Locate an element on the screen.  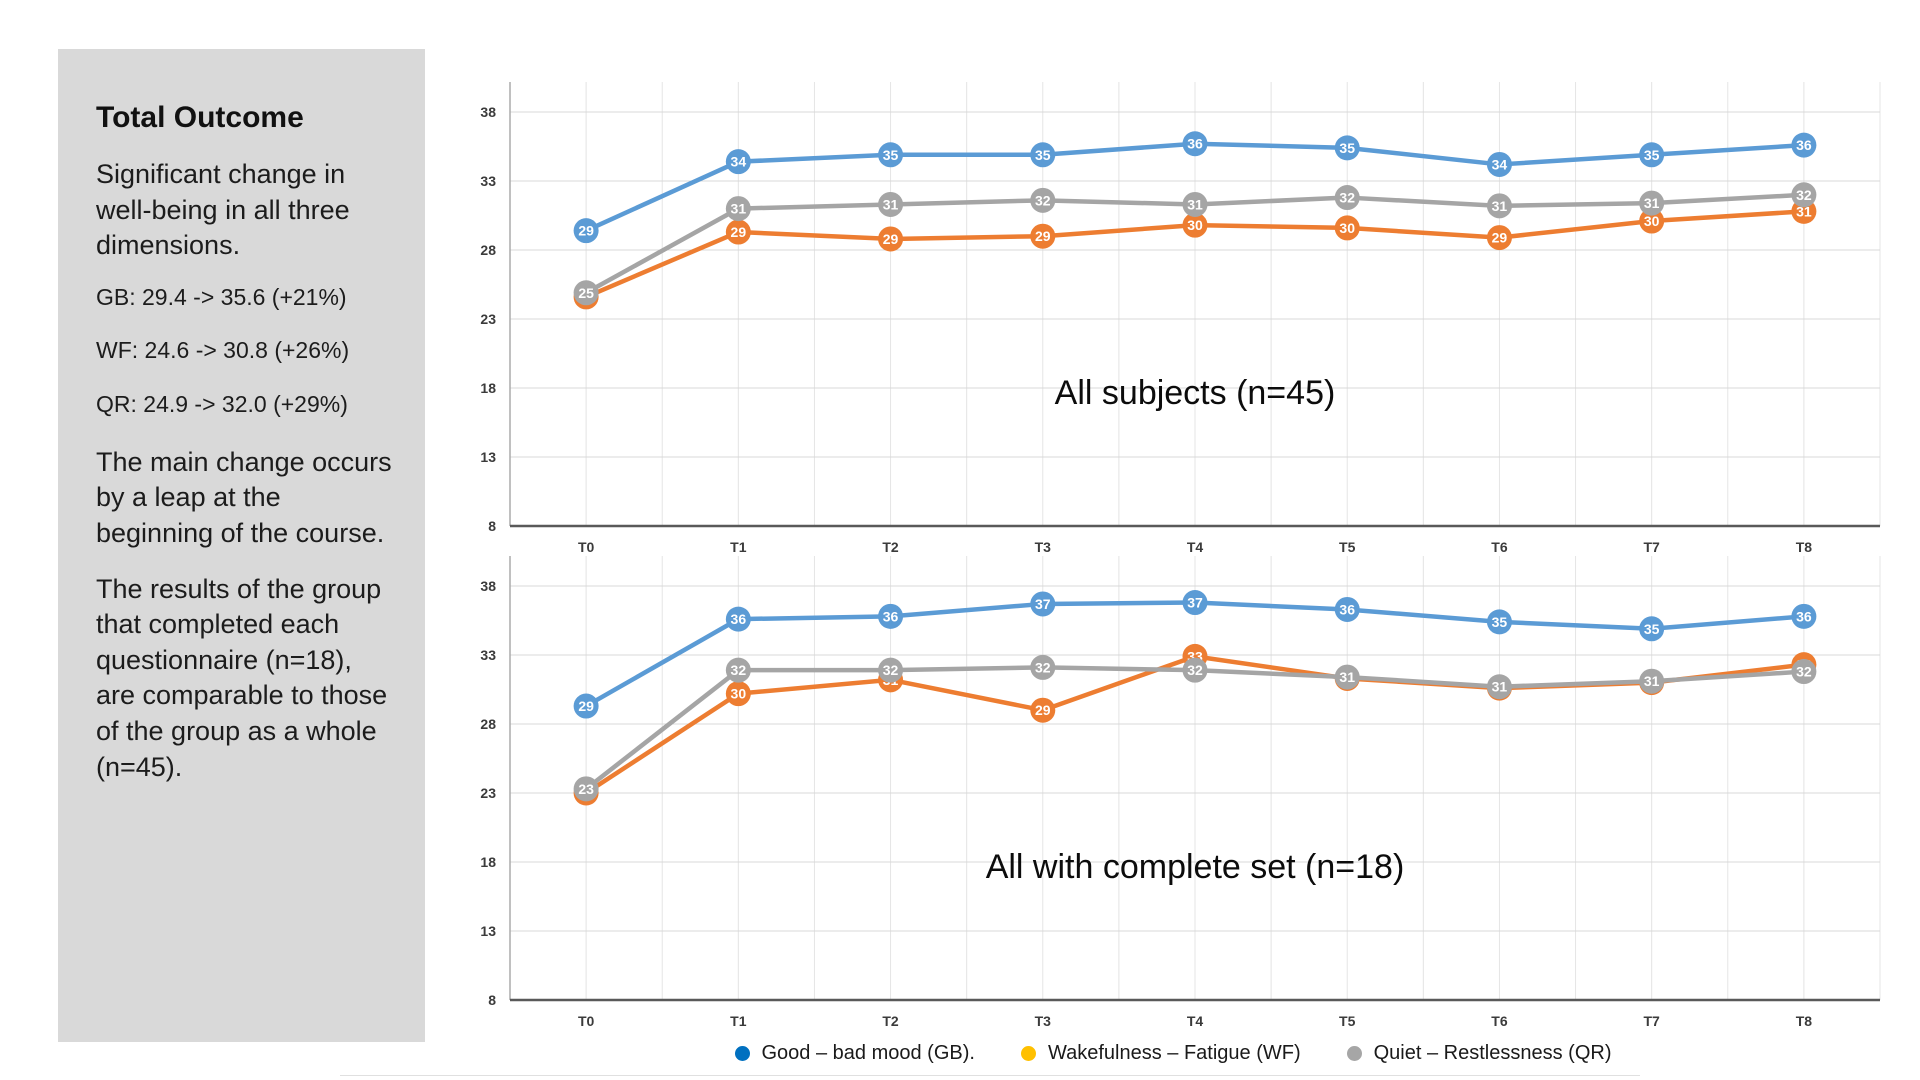
legend-item-qr: Quiet – Restlessness (QR) is located at coordinates (1478, 1053).